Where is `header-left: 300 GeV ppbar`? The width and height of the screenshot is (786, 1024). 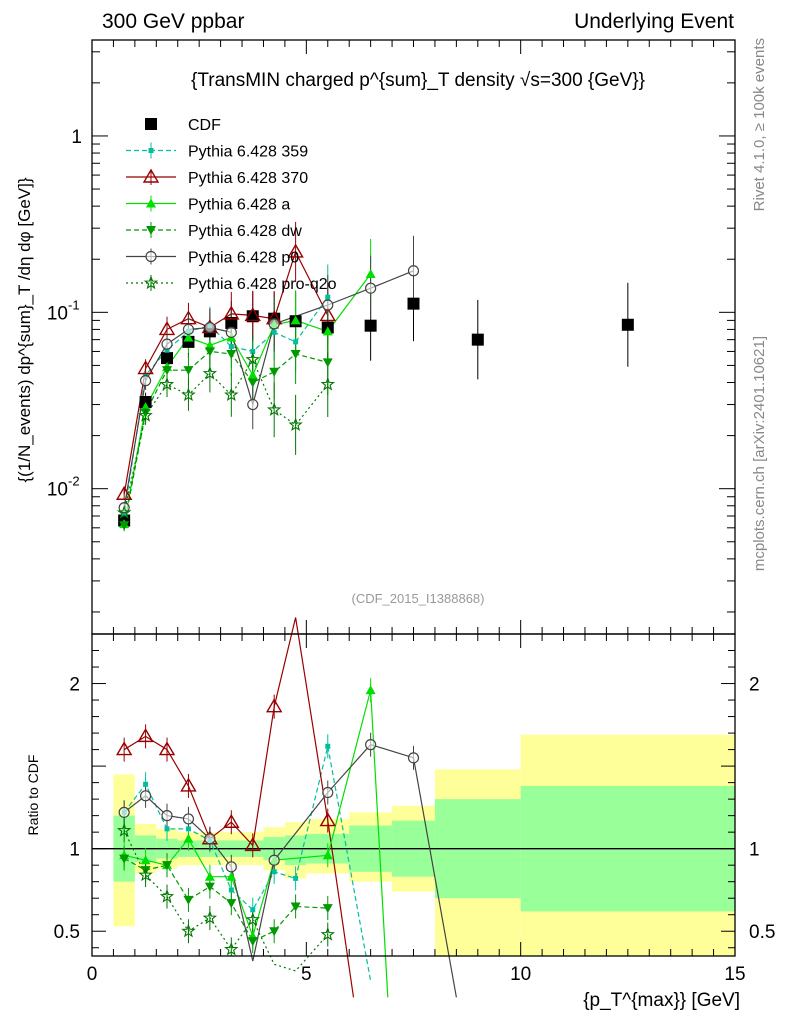
header-left: 300 GeV ppbar is located at coordinates (173, 21).